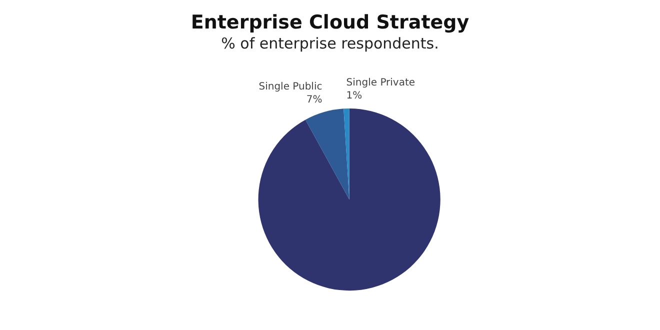 This screenshot has height=330, width=660. I want to click on slice-label: Single Public, so click(290, 86).